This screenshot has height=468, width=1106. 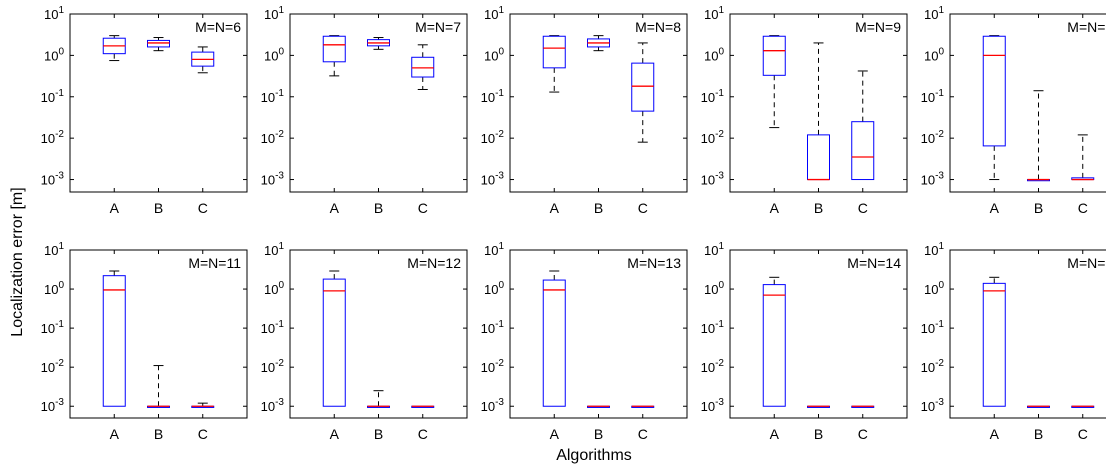 What do you see at coordinates (654, 263) in the screenshot?
I see `subplot-title: M=N=13` at bounding box center [654, 263].